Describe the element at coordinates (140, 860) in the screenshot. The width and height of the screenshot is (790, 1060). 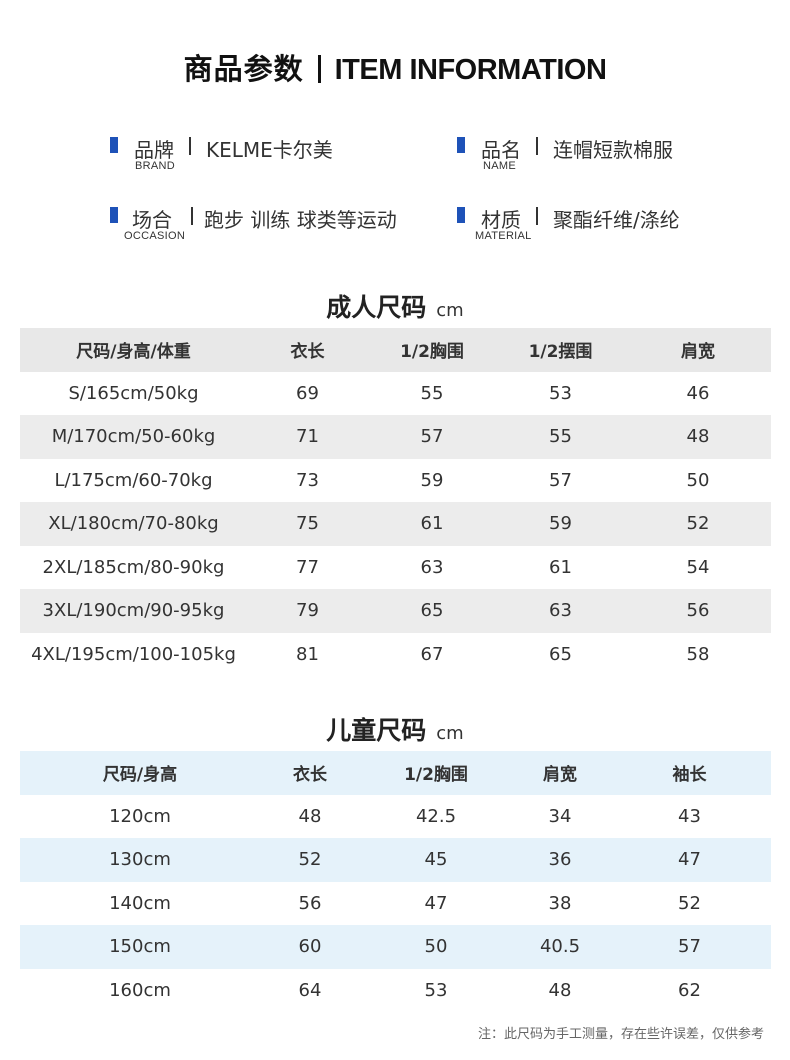
I see `size-cell: 130cm` at that location.